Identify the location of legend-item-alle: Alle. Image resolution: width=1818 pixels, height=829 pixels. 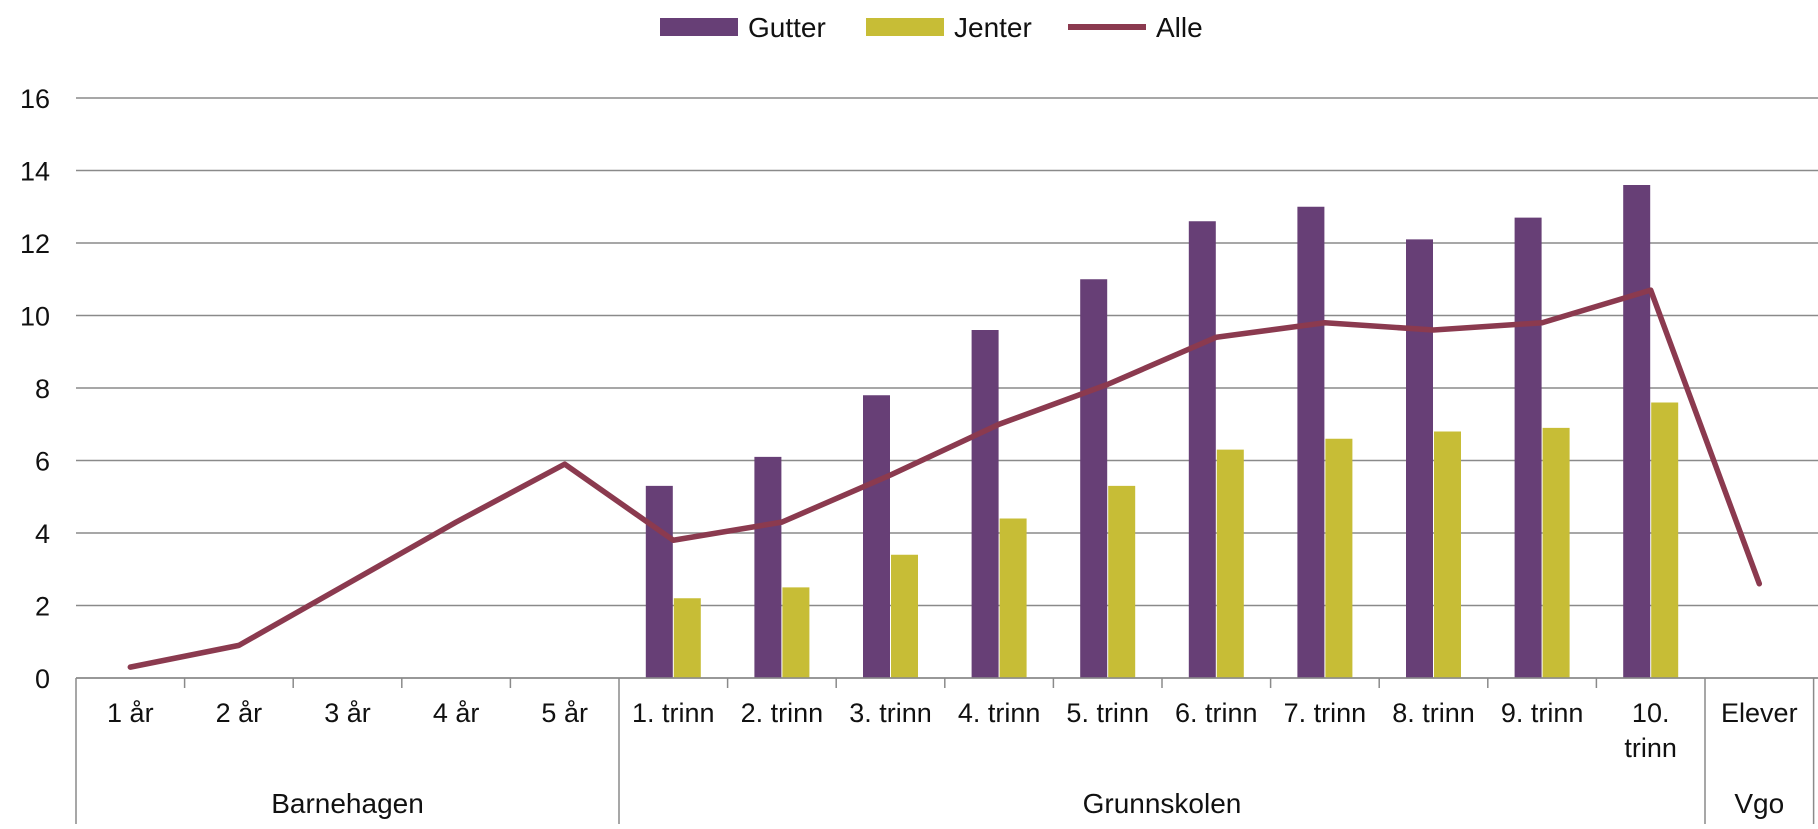
(1135, 27).